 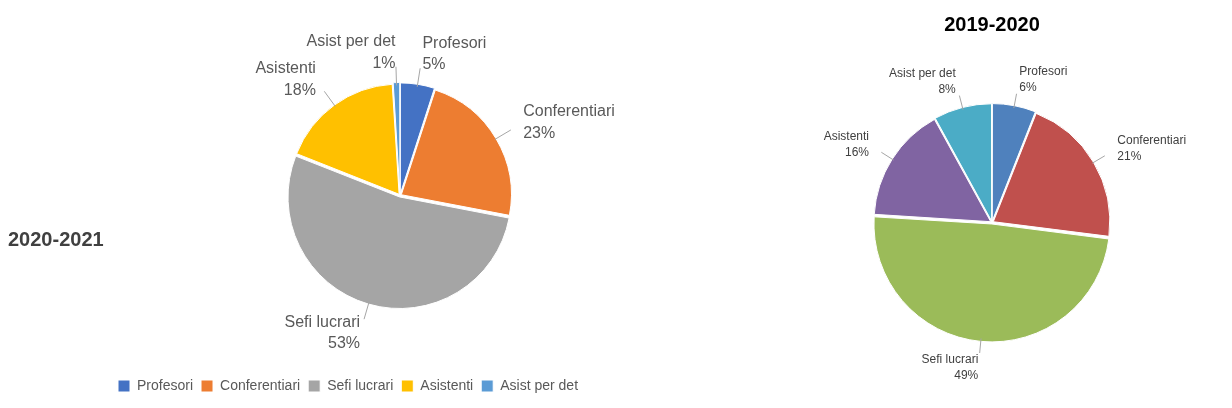 What do you see at coordinates (384, 62) in the screenshot?
I see `data-label: 1%` at bounding box center [384, 62].